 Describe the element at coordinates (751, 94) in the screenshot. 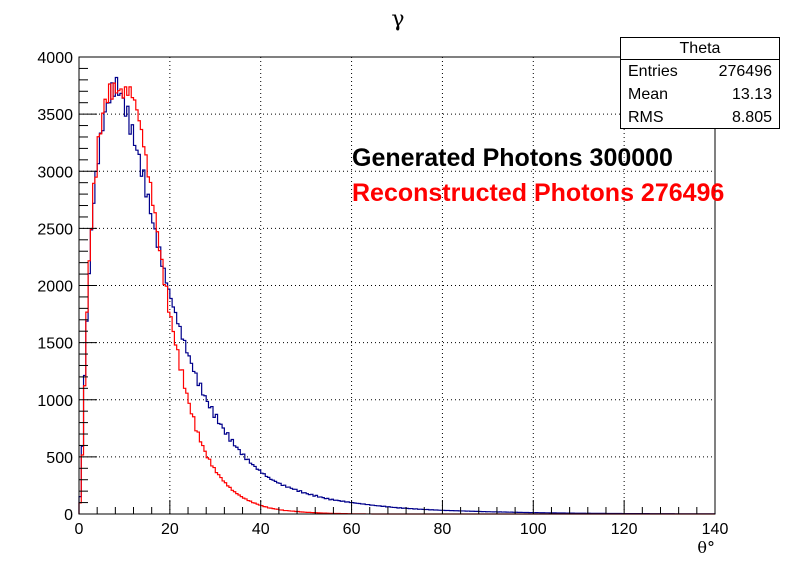

I see `stats-value: 13.13` at that location.